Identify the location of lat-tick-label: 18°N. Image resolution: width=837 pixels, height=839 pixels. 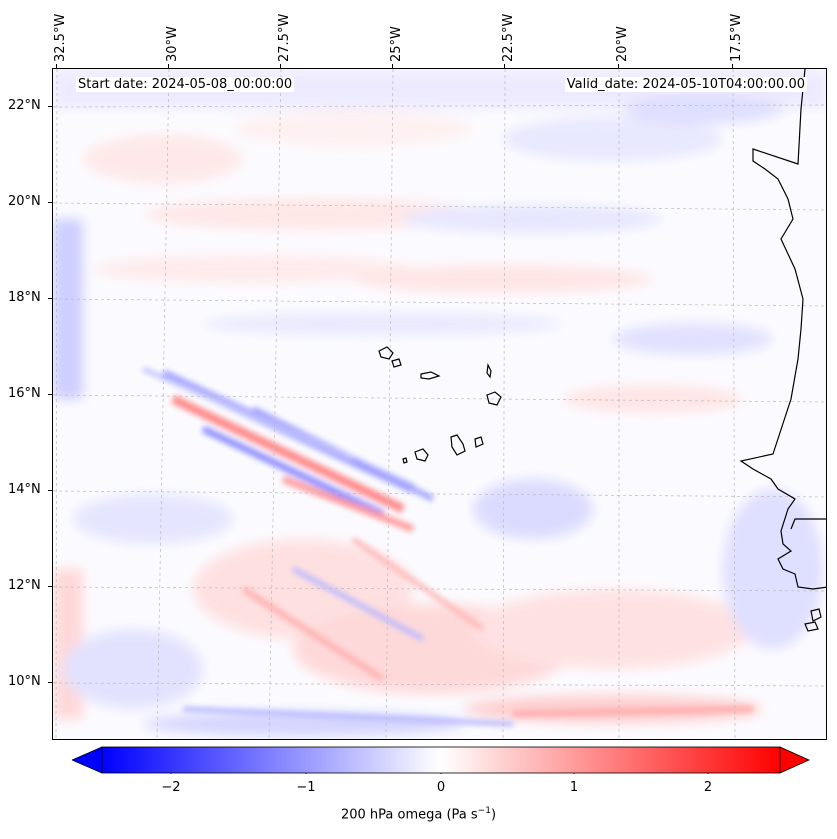
(24, 297).